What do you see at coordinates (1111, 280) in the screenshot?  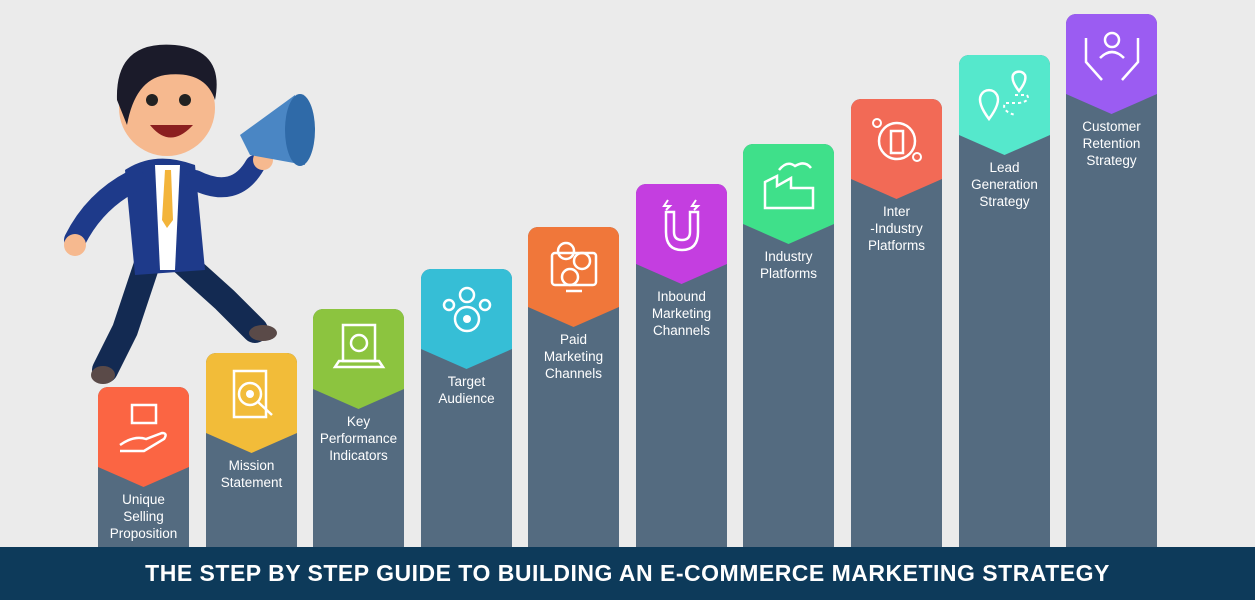 I see `step-column: Customer Retention Strategy` at bounding box center [1111, 280].